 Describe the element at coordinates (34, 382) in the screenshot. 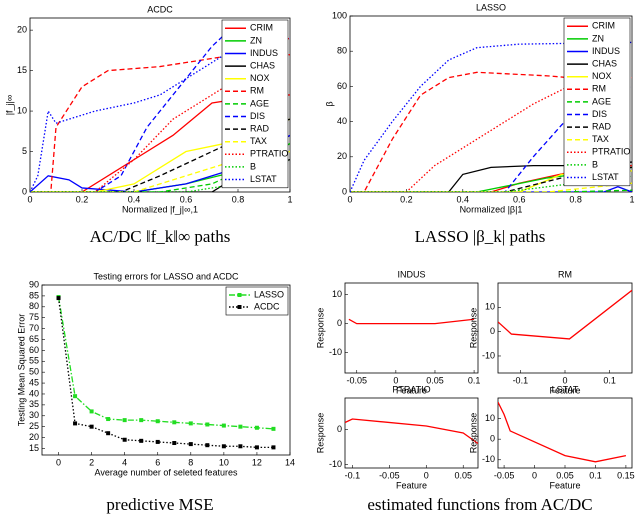

I see `y-tick-label: 45` at that location.